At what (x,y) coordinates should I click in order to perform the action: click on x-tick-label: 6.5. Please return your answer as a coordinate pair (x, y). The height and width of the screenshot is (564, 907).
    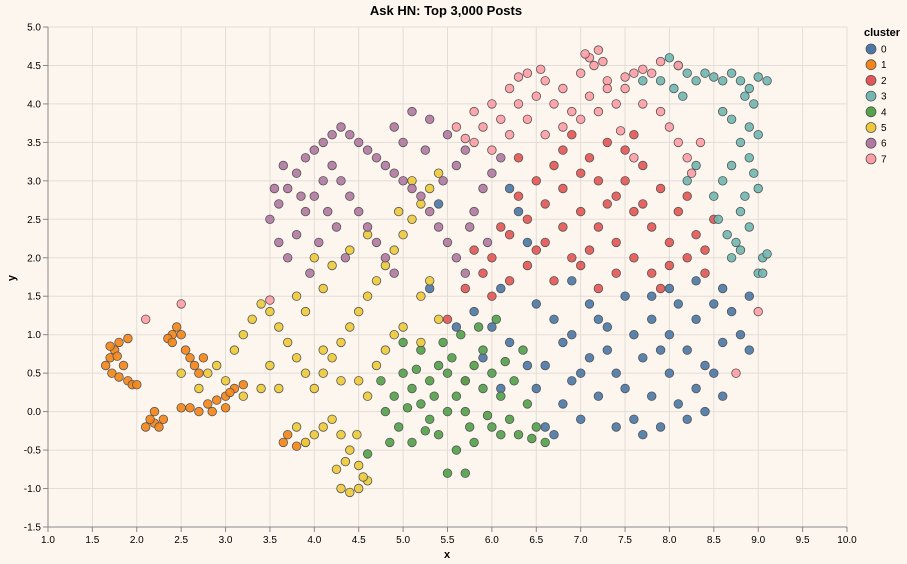
    Looking at the image, I should click on (536, 540).